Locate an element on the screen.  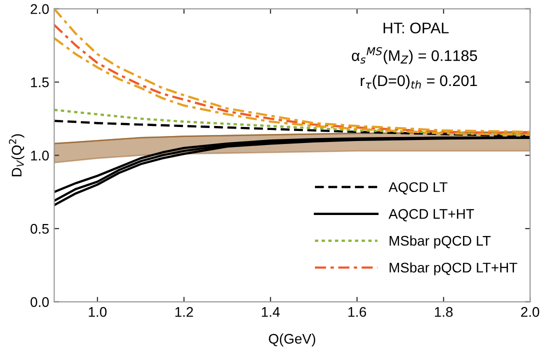
legend-label: AQCD LT+HT is located at coordinates (431, 215).